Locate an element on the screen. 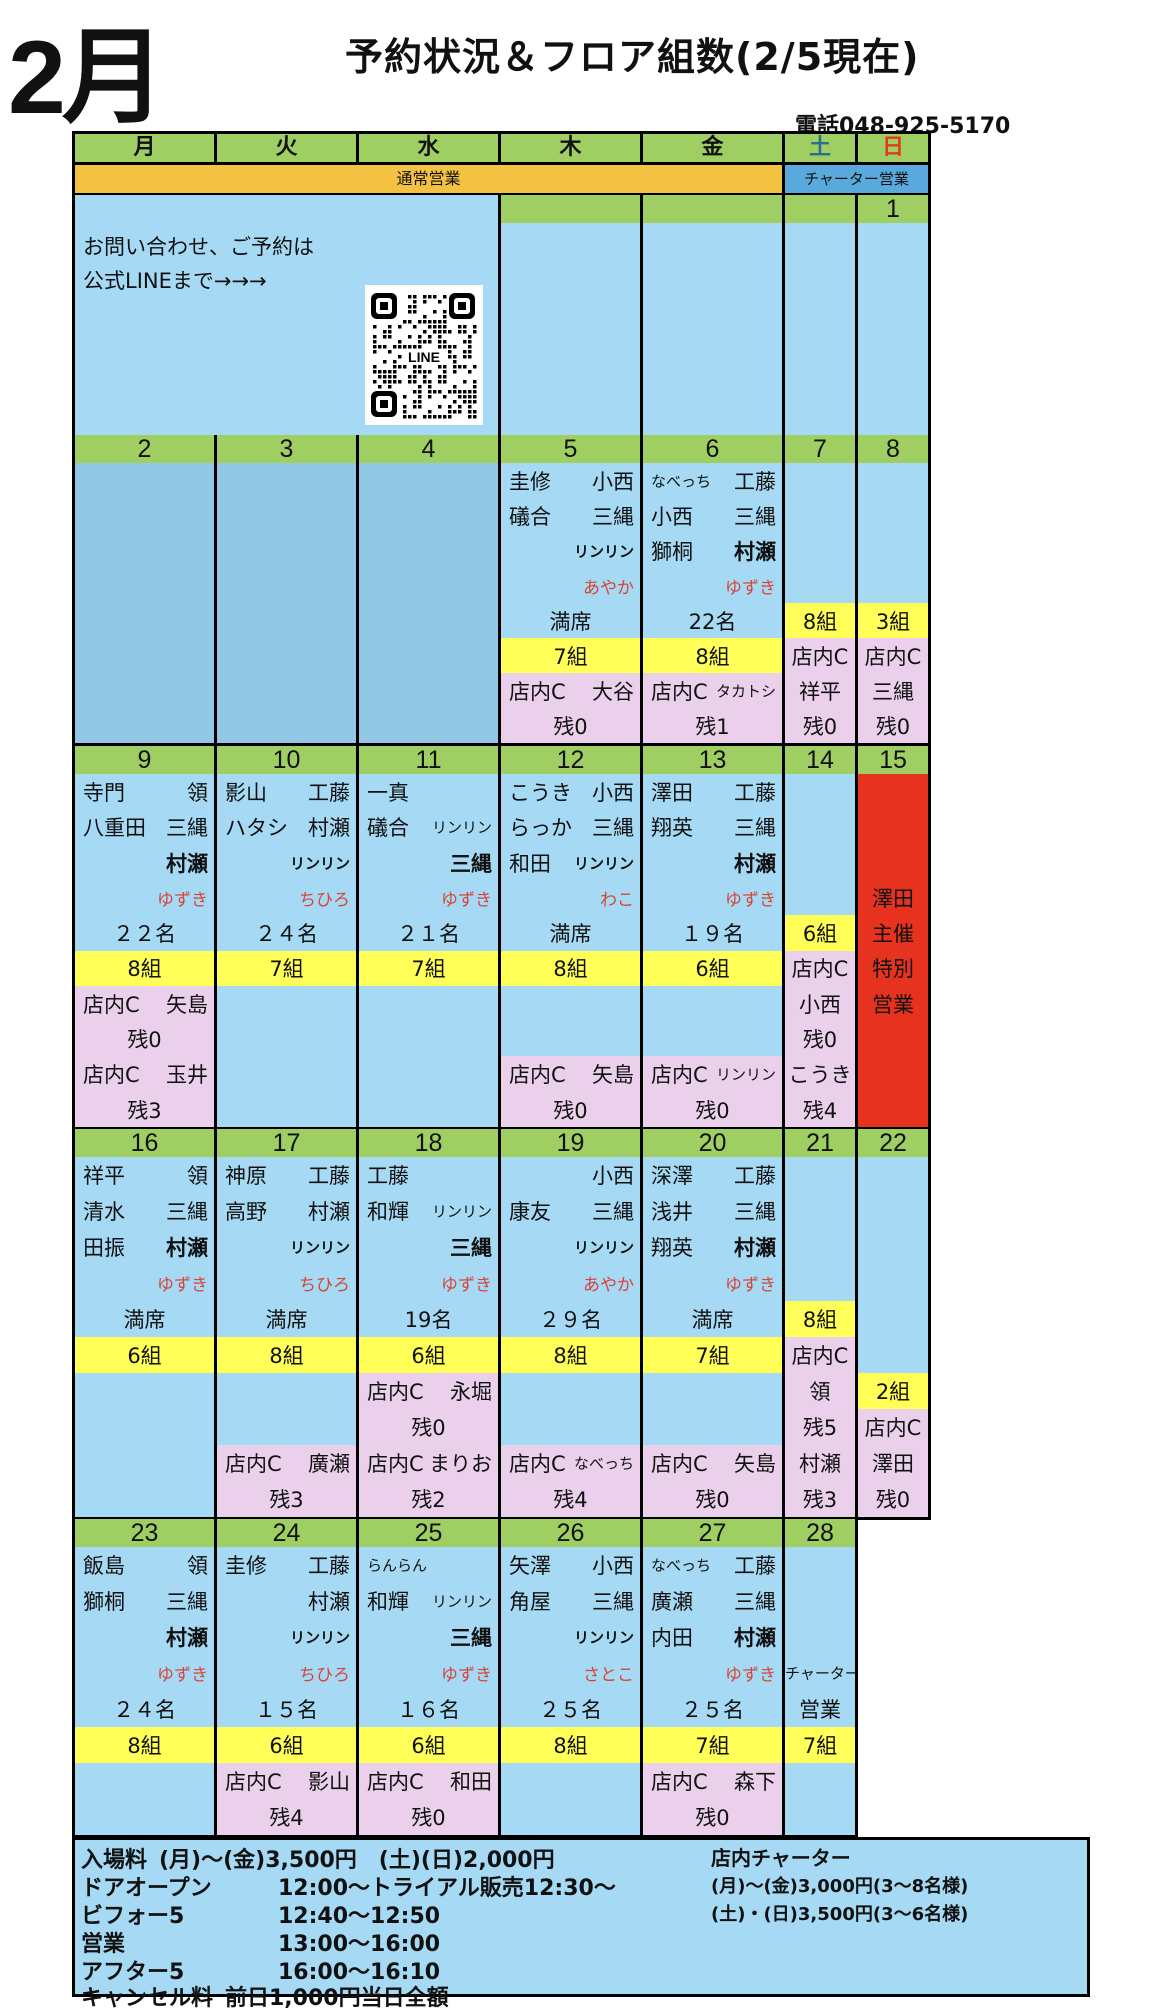 The width and height of the screenshot is (1152, 2012). day-line: ２１名 is located at coordinates (428, 933).